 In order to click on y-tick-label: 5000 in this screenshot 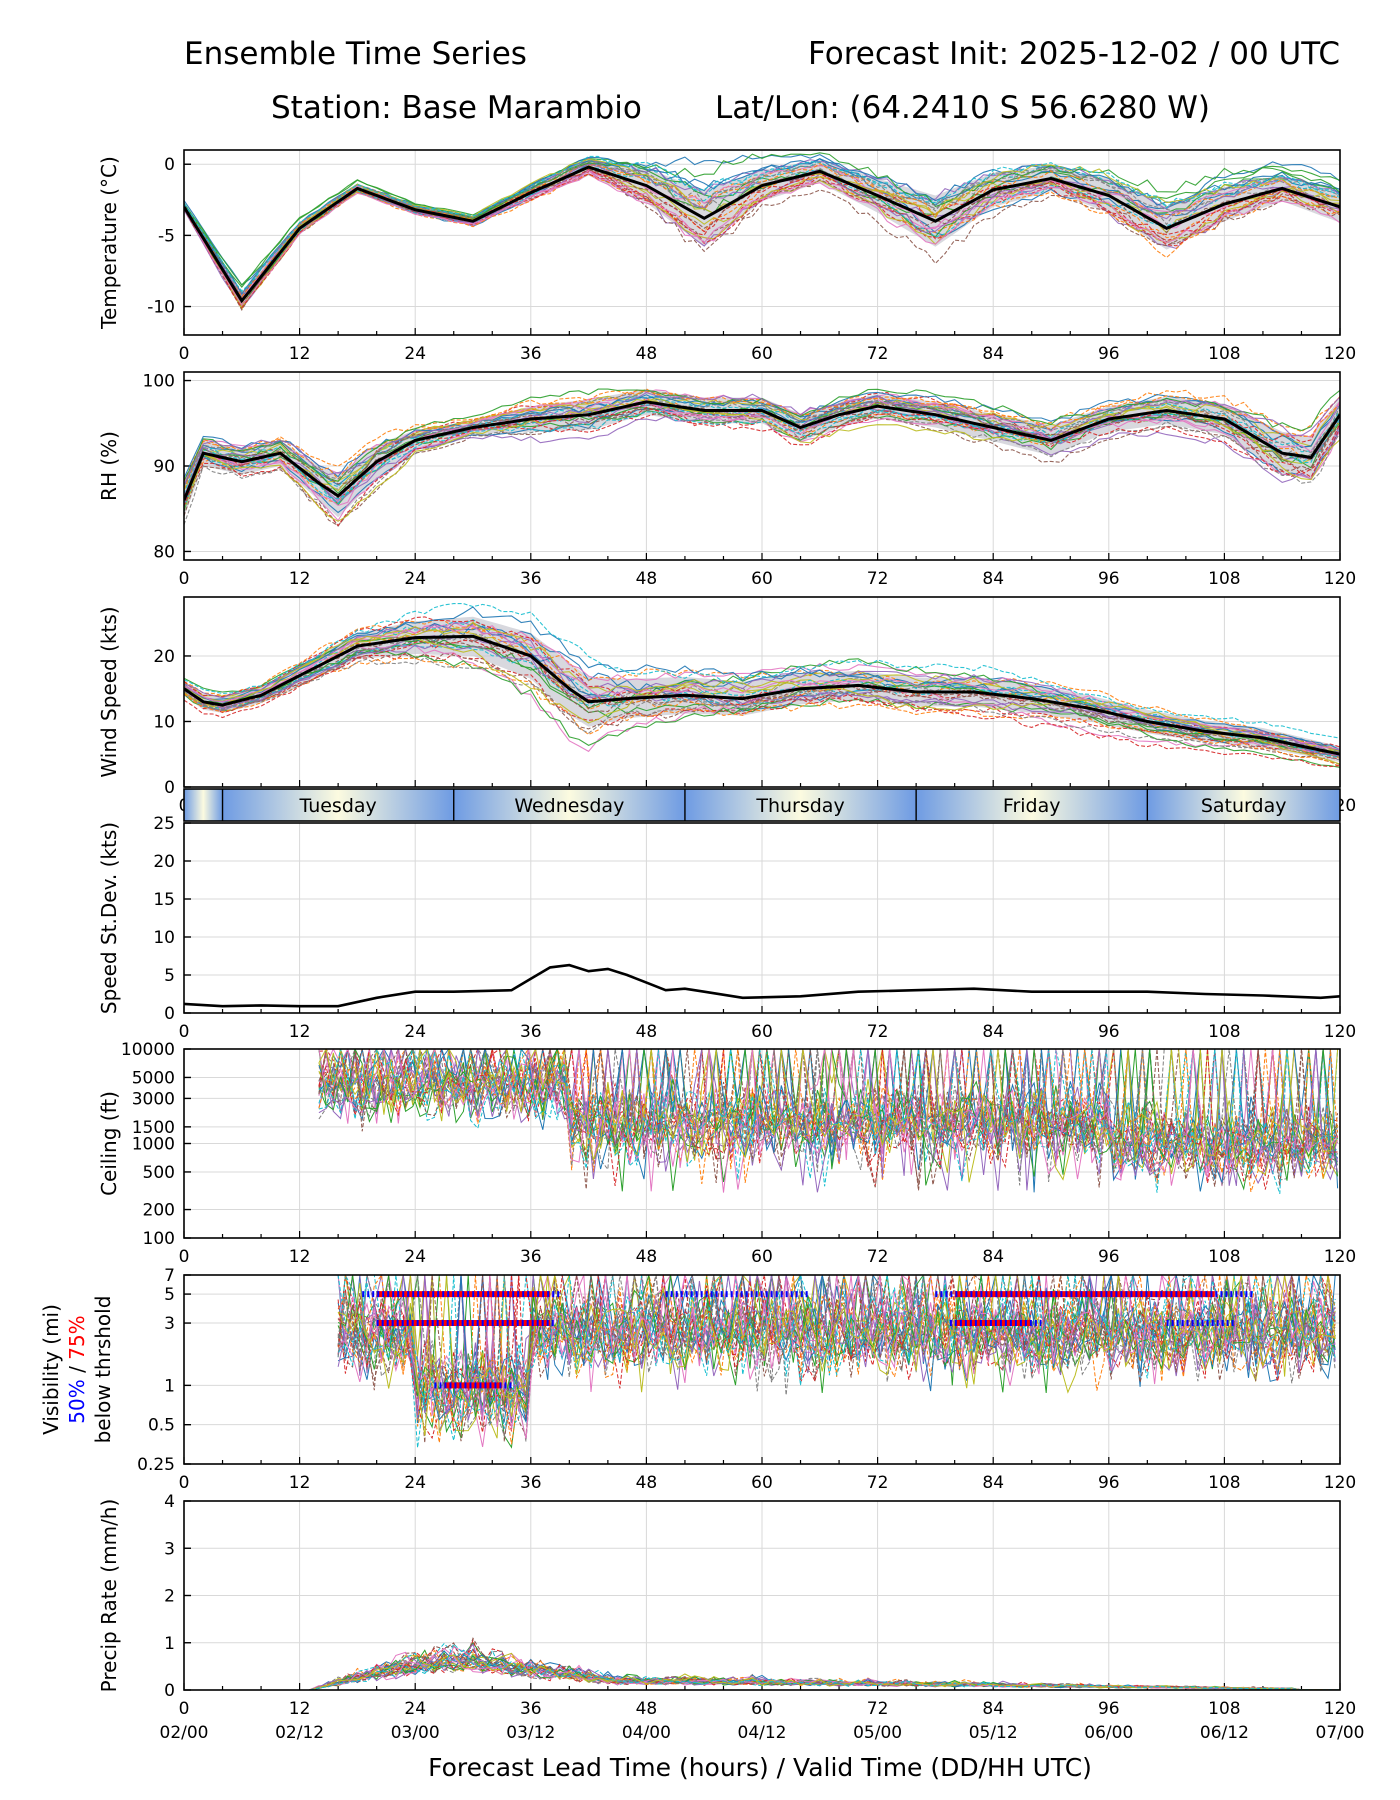, I will do `click(153, 1078)`.